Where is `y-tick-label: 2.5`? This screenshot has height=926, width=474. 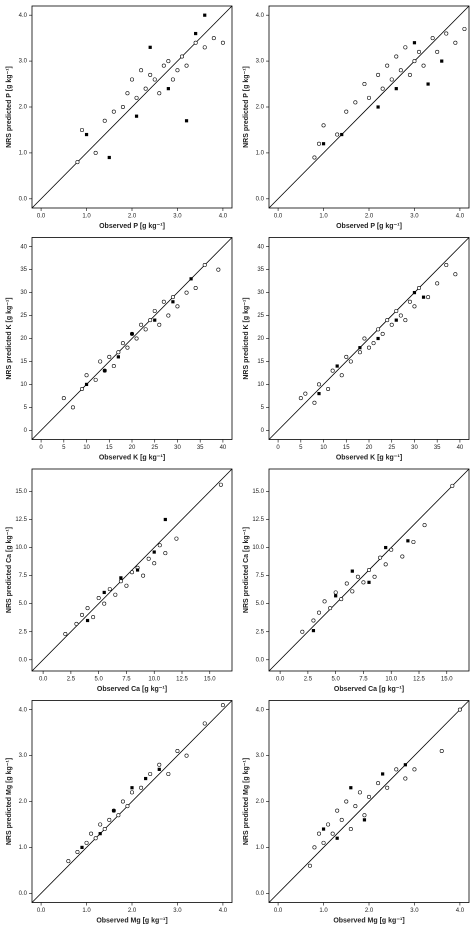
y-tick-label: 2.5 is located at coordinates (23, 632).